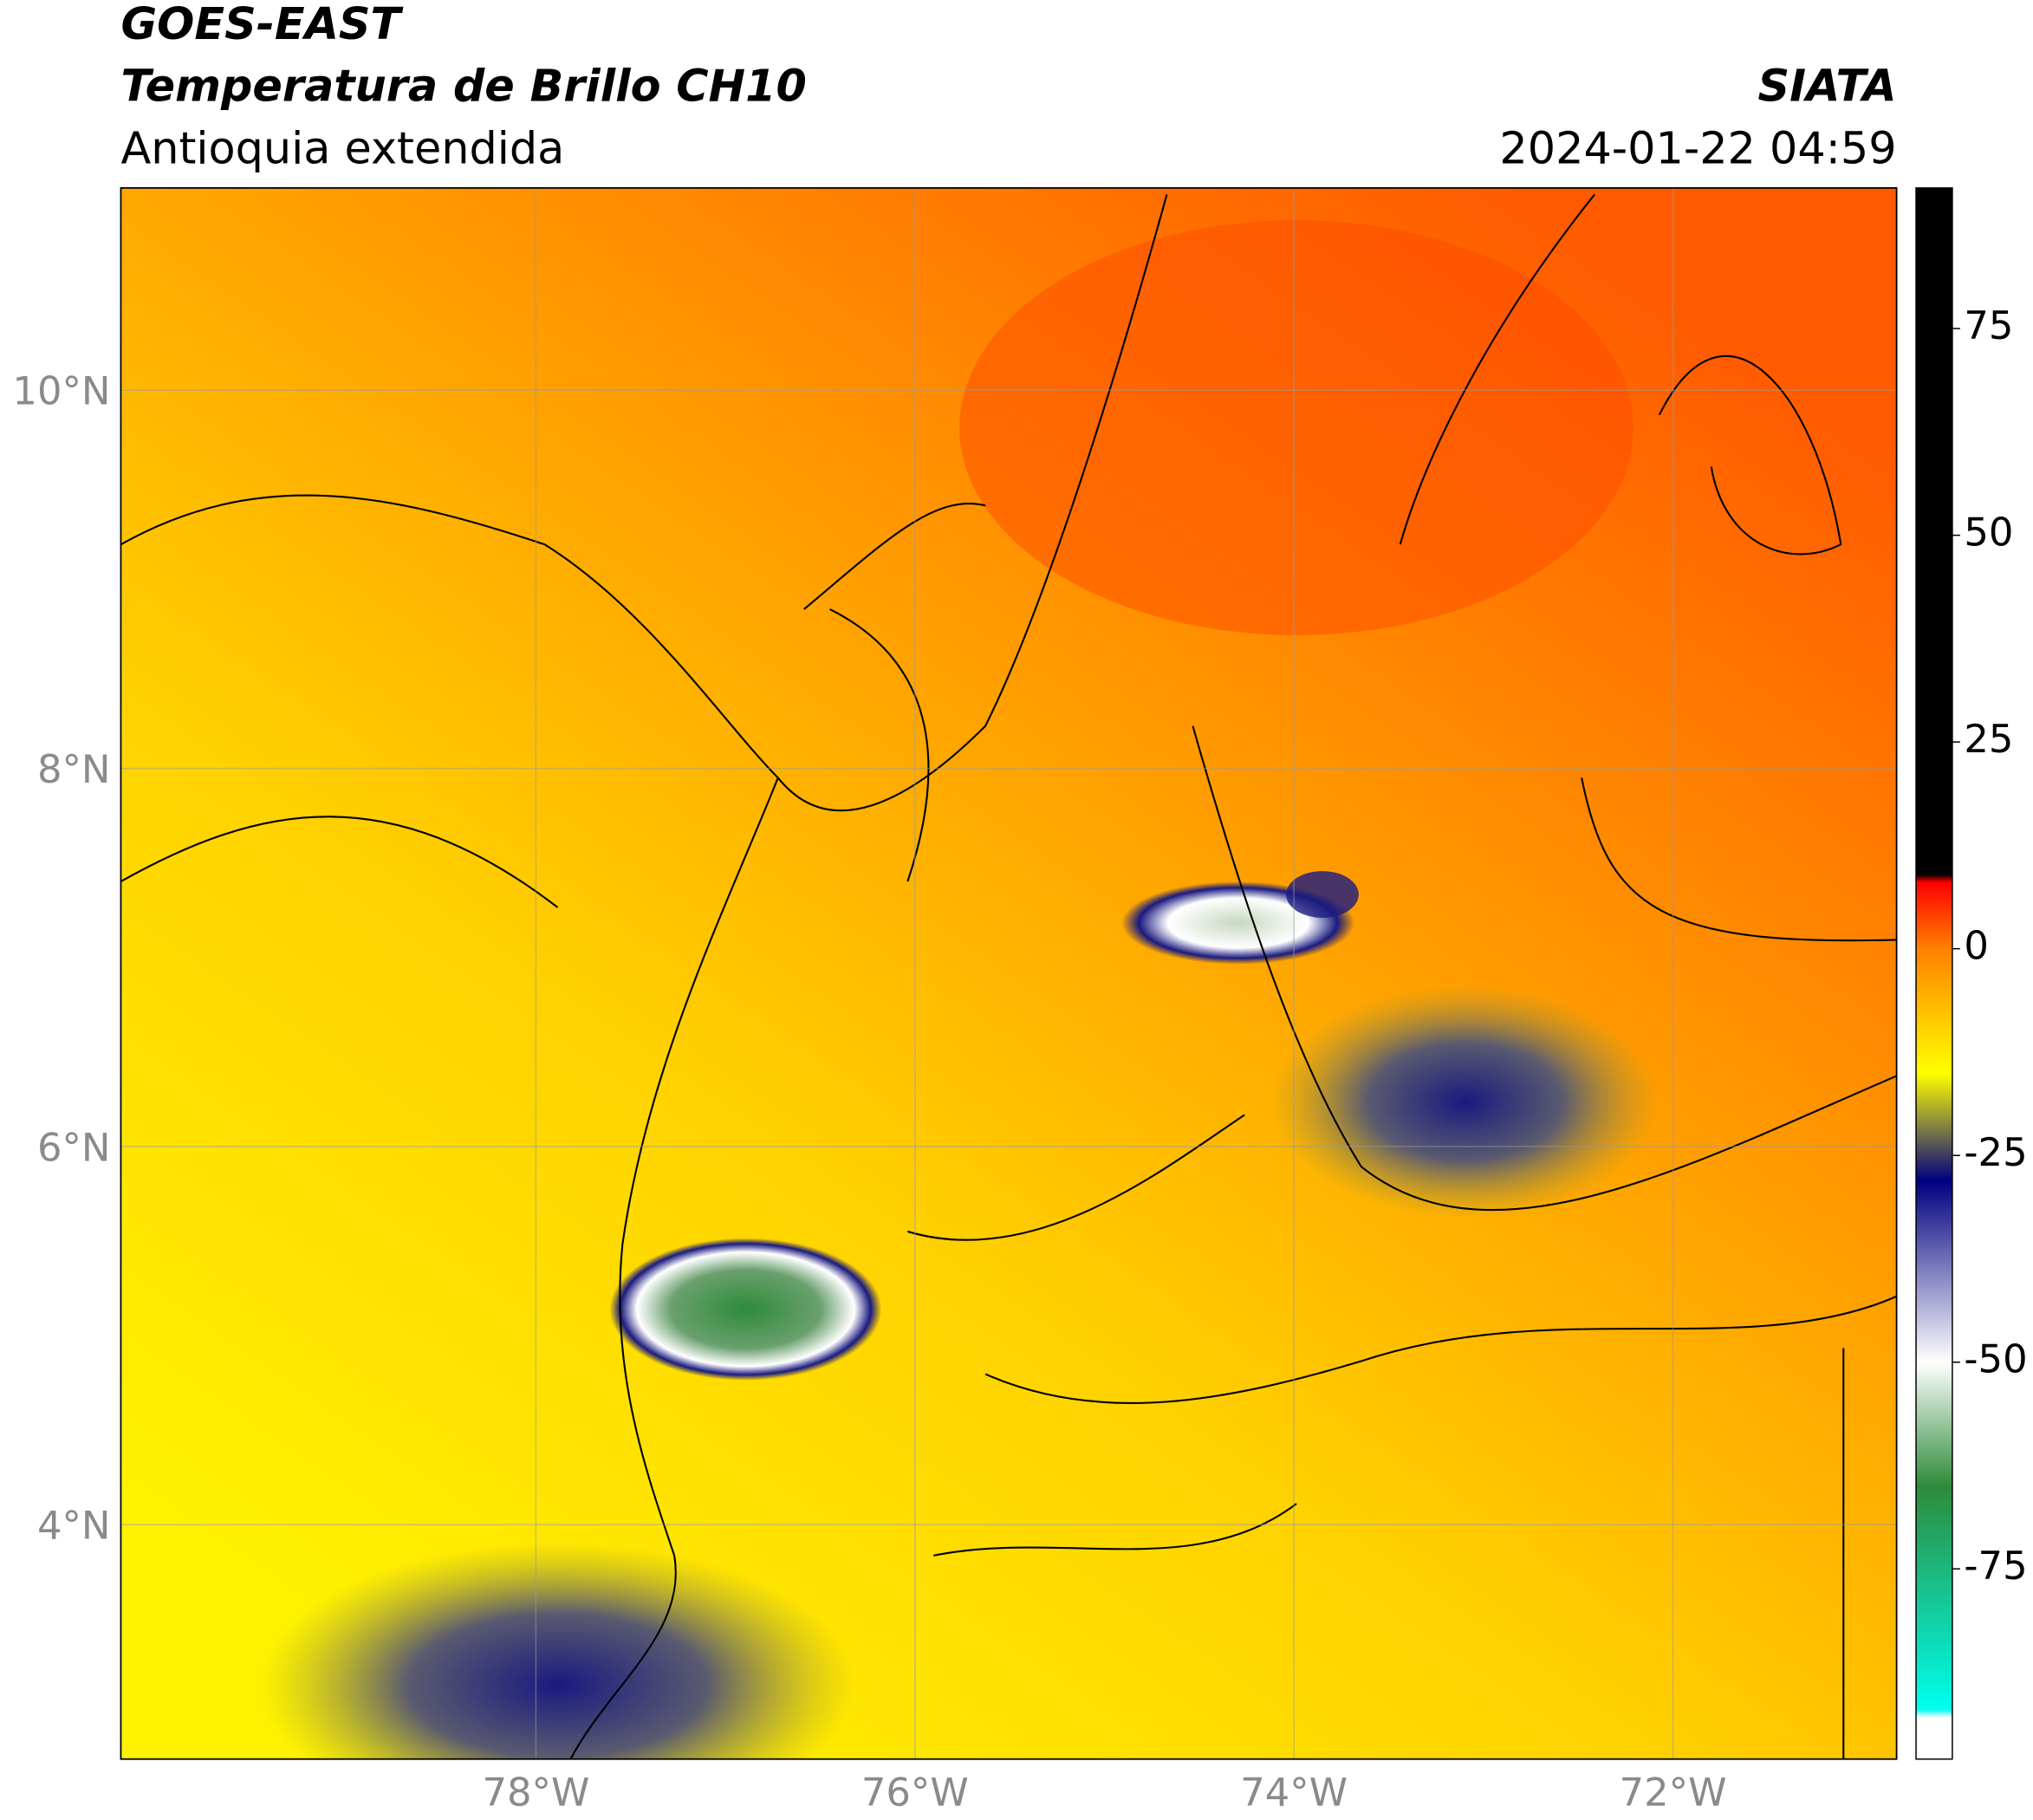  Describe the element at coordinates (1826, 86) in the screenshot. I see `source: SIATA` at that location.